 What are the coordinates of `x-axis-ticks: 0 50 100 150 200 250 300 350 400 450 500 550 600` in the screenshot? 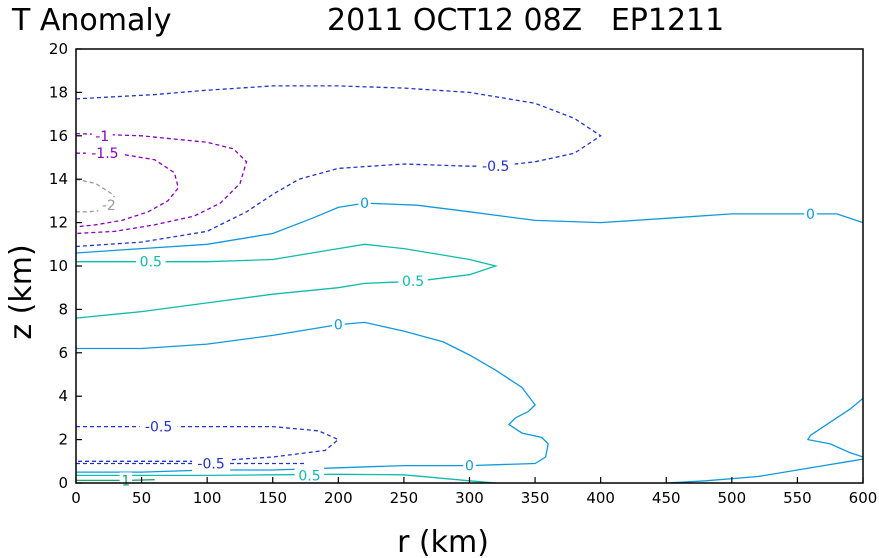 It's located at (474, 492).